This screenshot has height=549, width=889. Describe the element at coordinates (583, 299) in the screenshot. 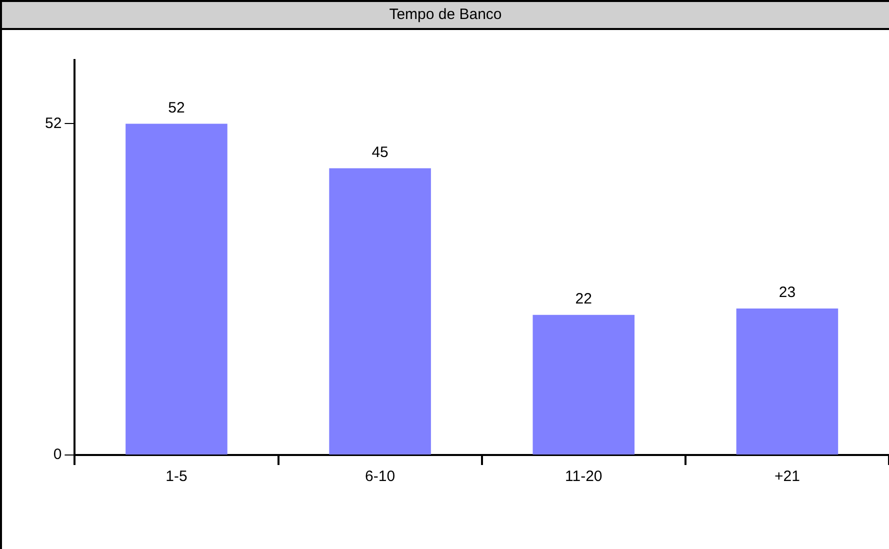

I see `data-label: 22` at that location.